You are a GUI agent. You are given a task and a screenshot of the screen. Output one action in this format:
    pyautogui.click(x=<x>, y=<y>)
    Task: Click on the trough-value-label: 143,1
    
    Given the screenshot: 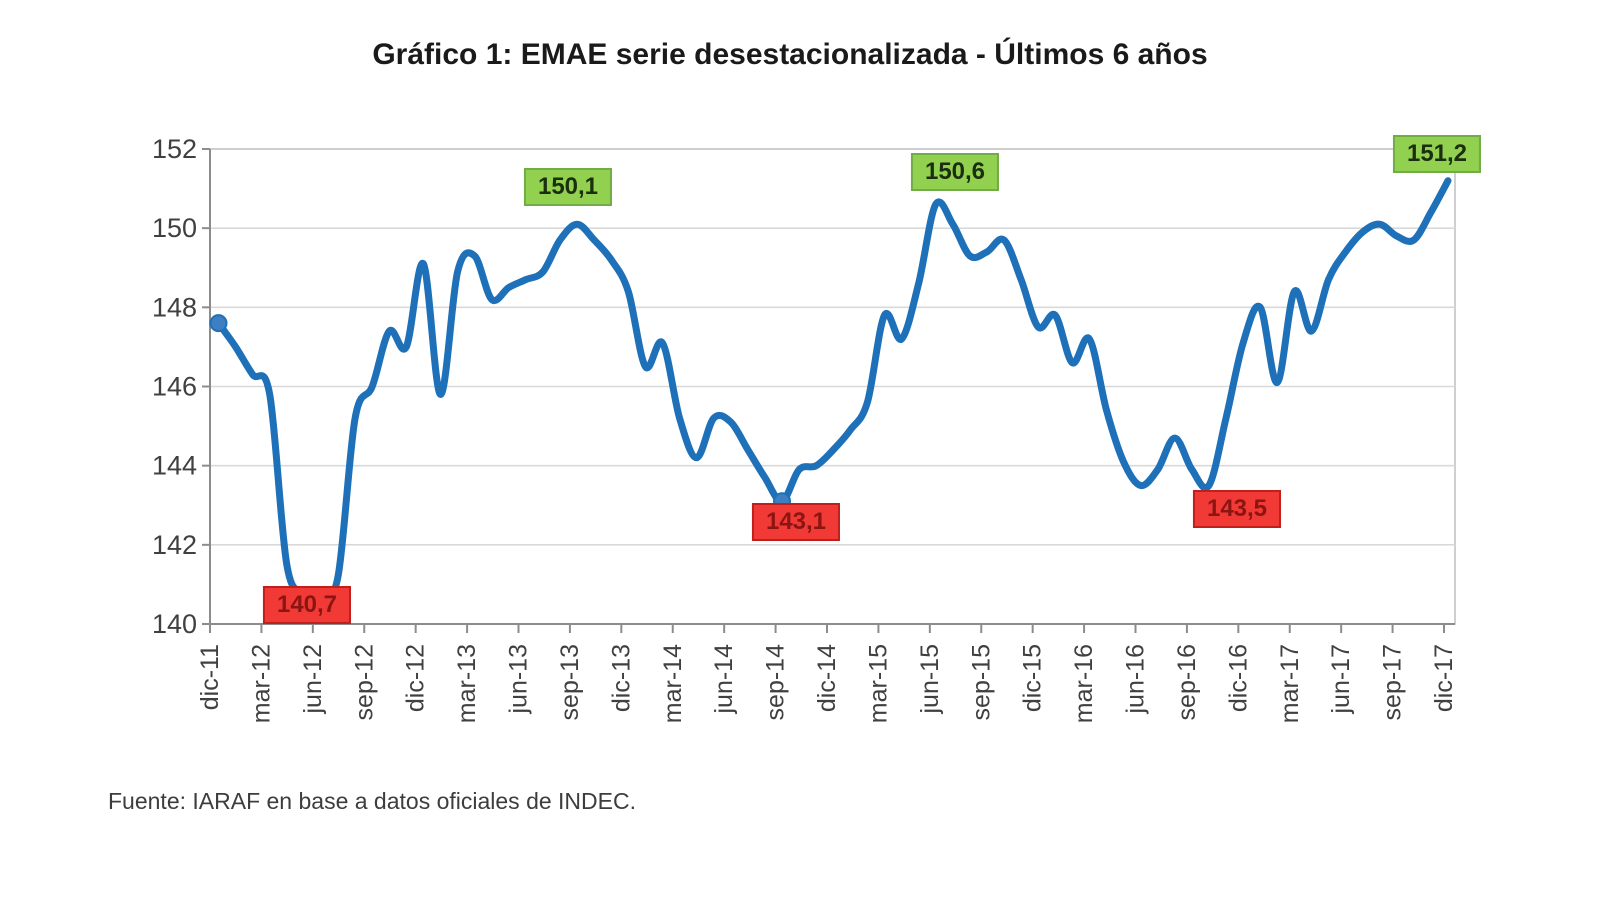 What is the action you would take?
    pyautogui.click(x=796, y=522)
    